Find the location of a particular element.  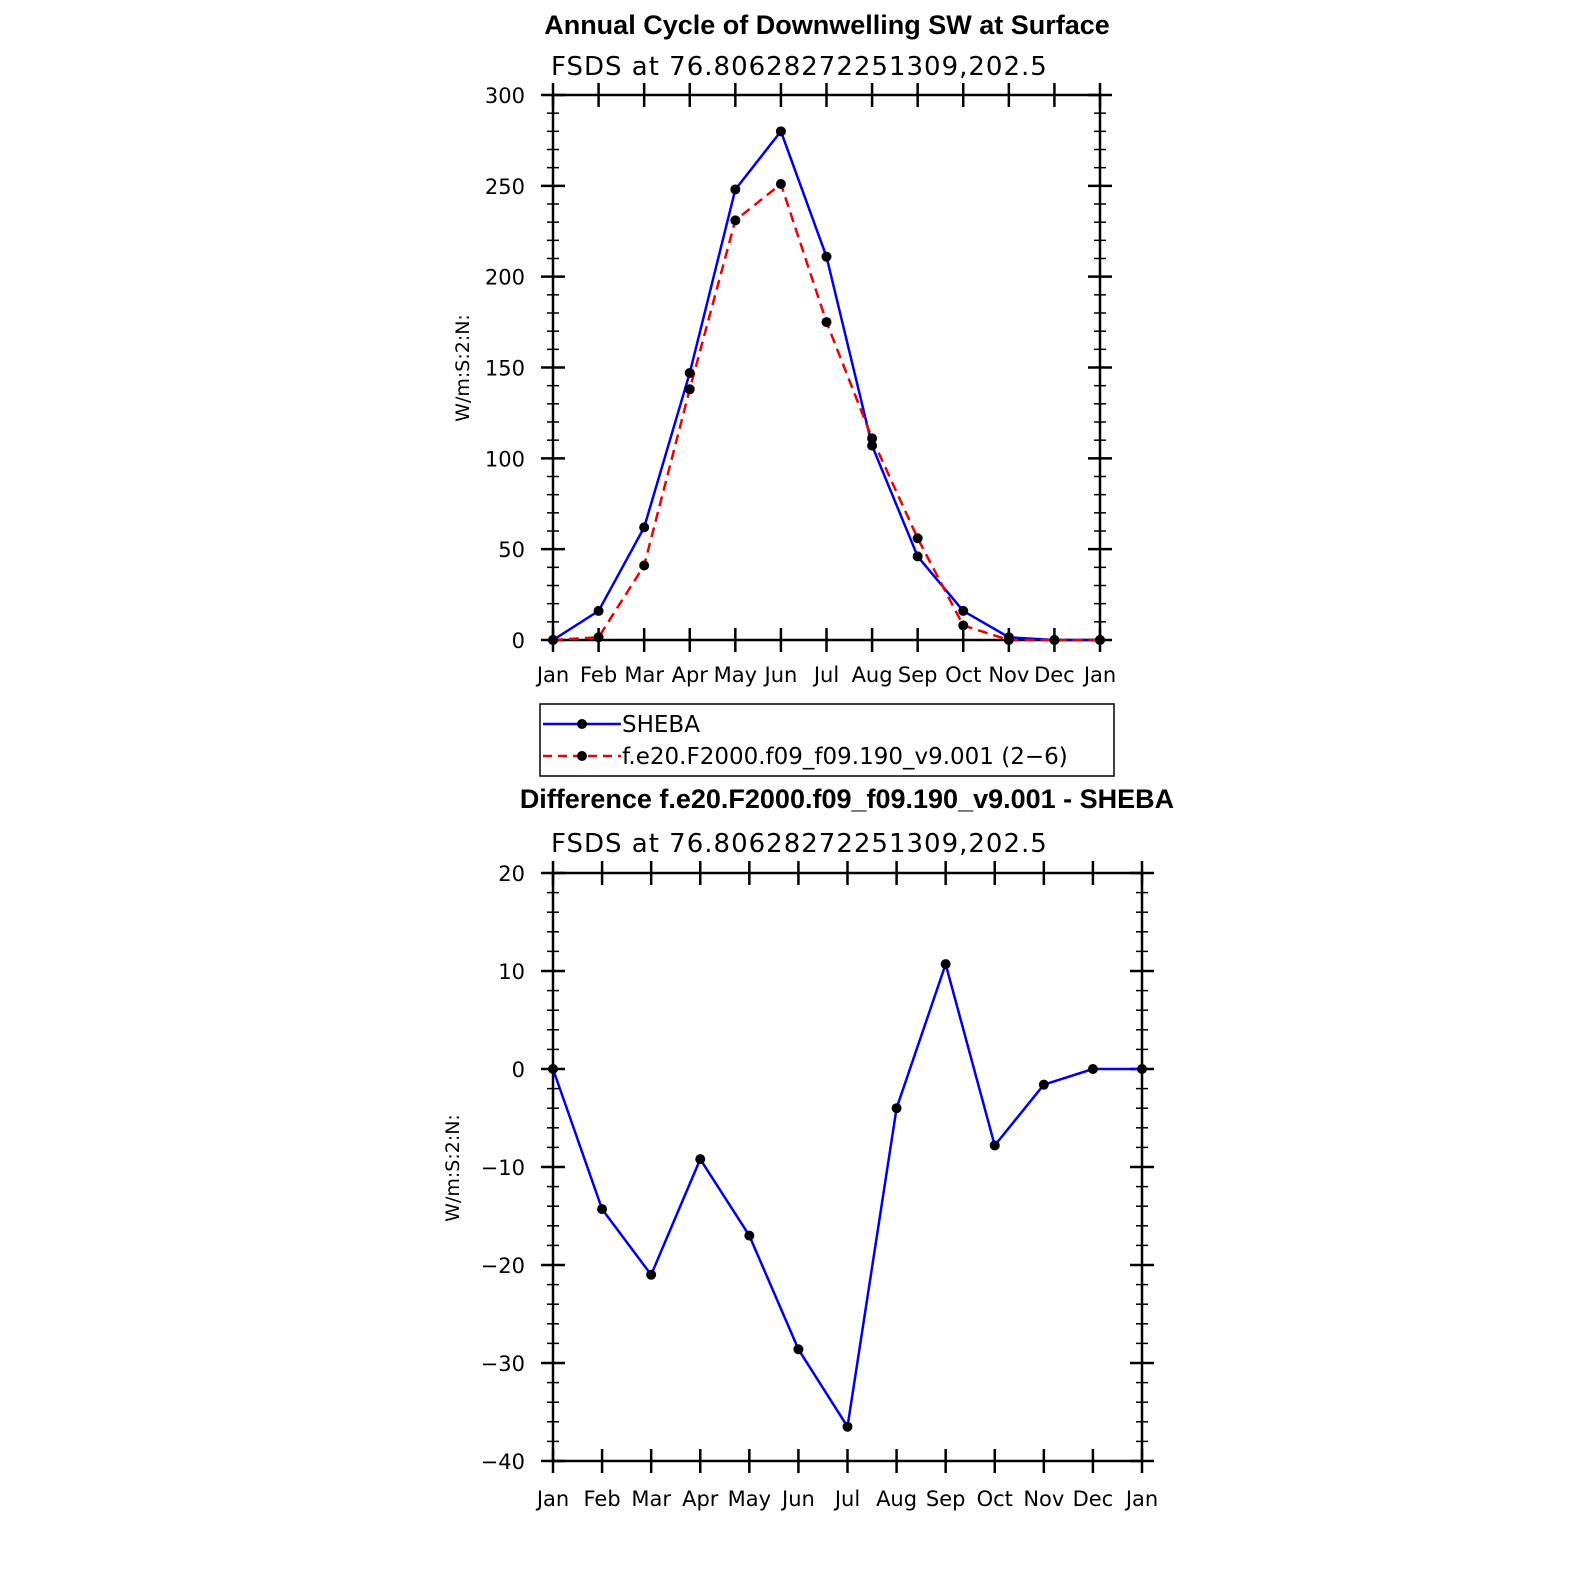

top-xtick-label: Feb is located at coordinates (598, 675).